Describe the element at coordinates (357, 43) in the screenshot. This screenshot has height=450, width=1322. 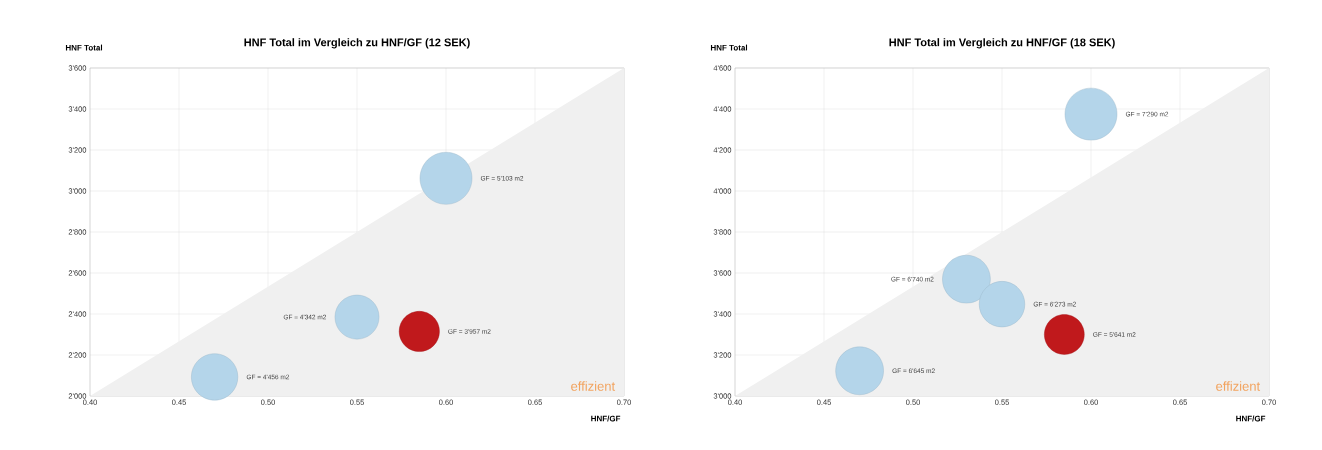
I see `chart-title: HNF Total im Vergleich zu HNF/GF (12 SEK)` at that location.